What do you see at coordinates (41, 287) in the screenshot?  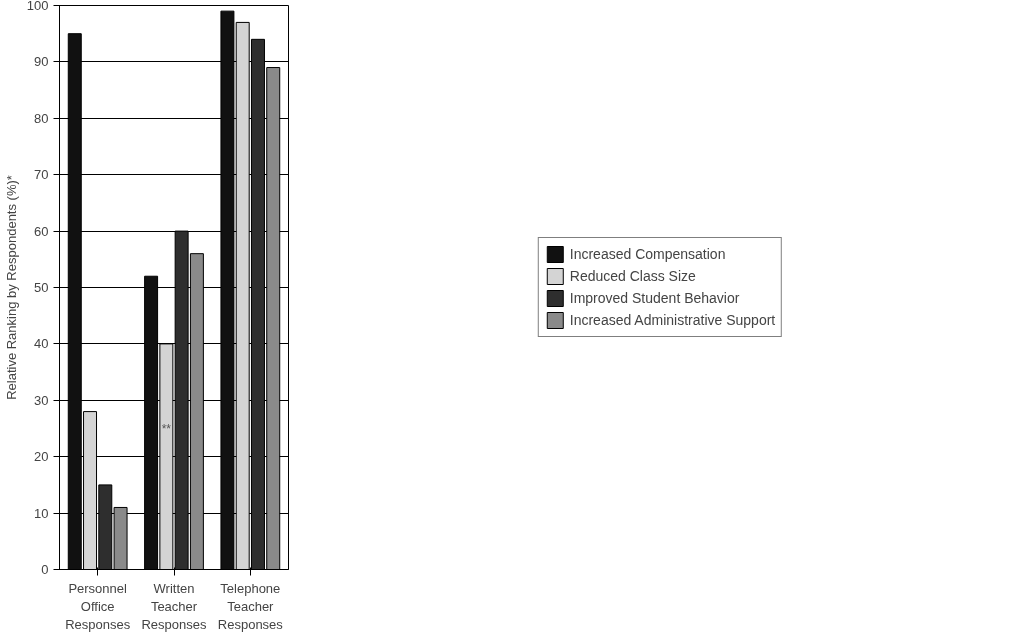 I see `y-tick-label: 50` at bounding box center [41, 287].